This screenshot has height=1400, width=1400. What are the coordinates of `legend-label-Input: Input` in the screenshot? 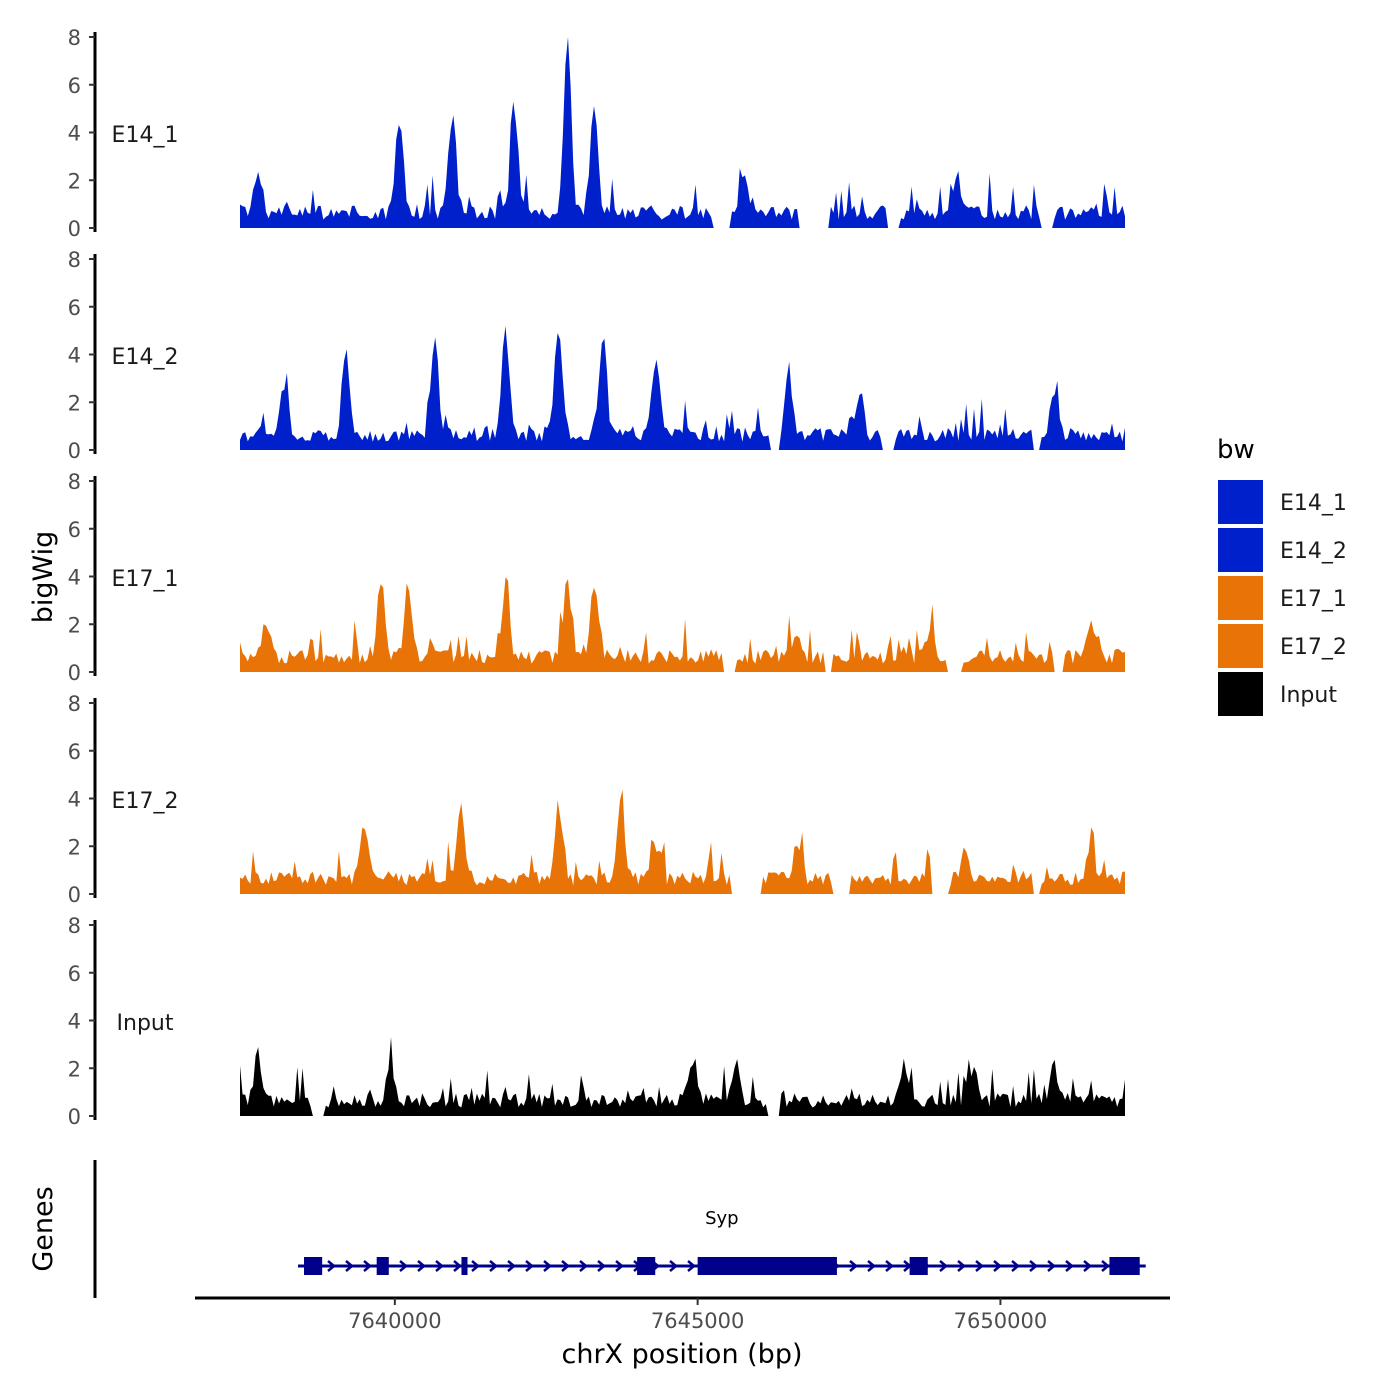 It's located at (1308, 695).